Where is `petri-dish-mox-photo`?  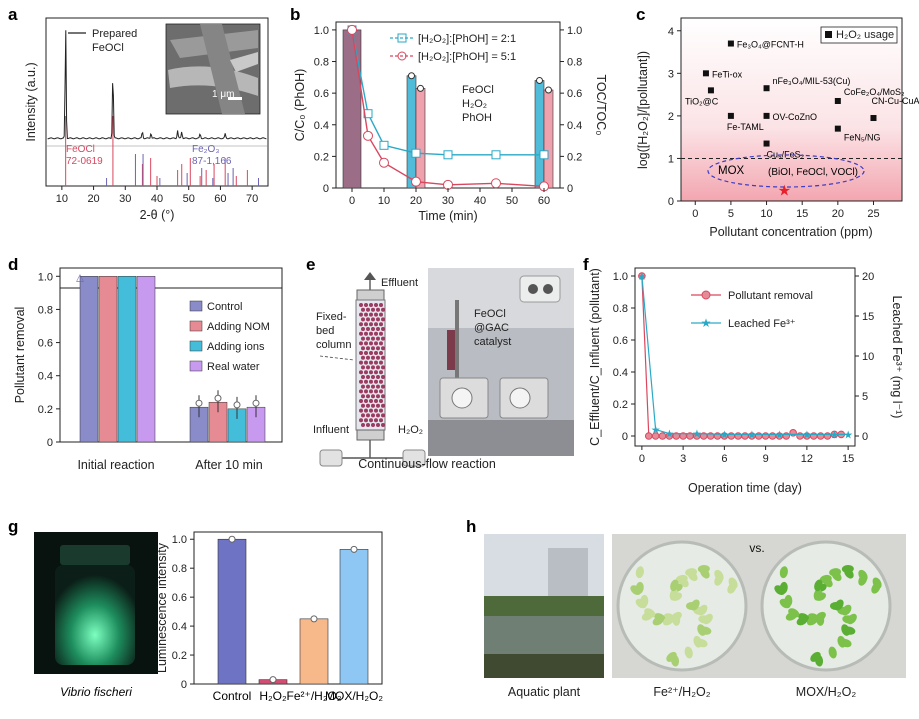 petri-dish-mox-photo is located at coordinates (829, 606).